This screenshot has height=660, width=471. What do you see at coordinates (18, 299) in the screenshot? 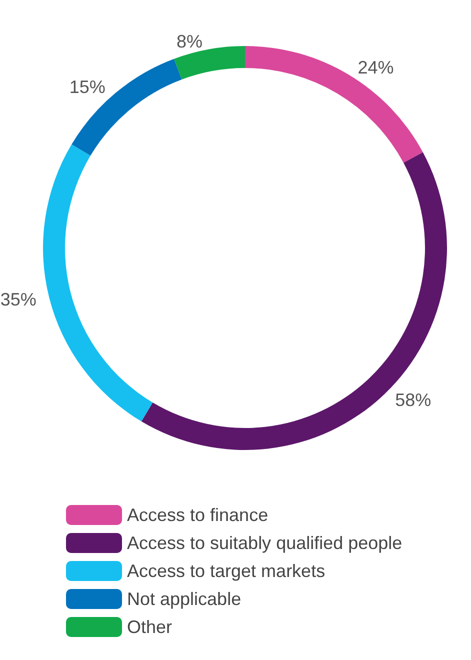
I see `data-label: 35%` at bounding box center [18, 299].